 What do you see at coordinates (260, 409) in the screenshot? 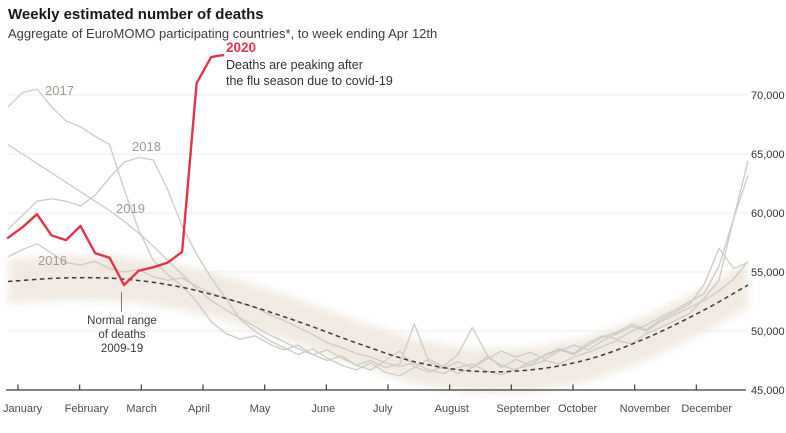
I see `month-label-May: May` at bounding box center [260, 409].